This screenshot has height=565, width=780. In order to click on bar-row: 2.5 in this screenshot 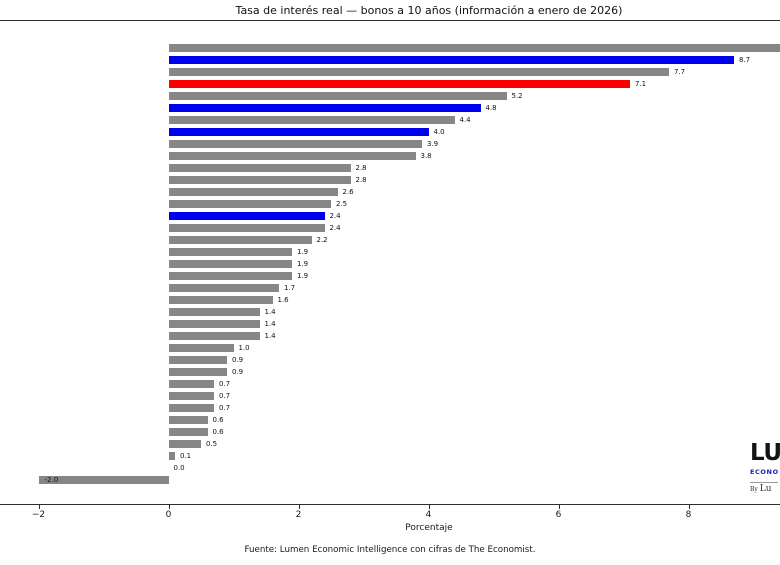, I will do `click(390, 203)`.